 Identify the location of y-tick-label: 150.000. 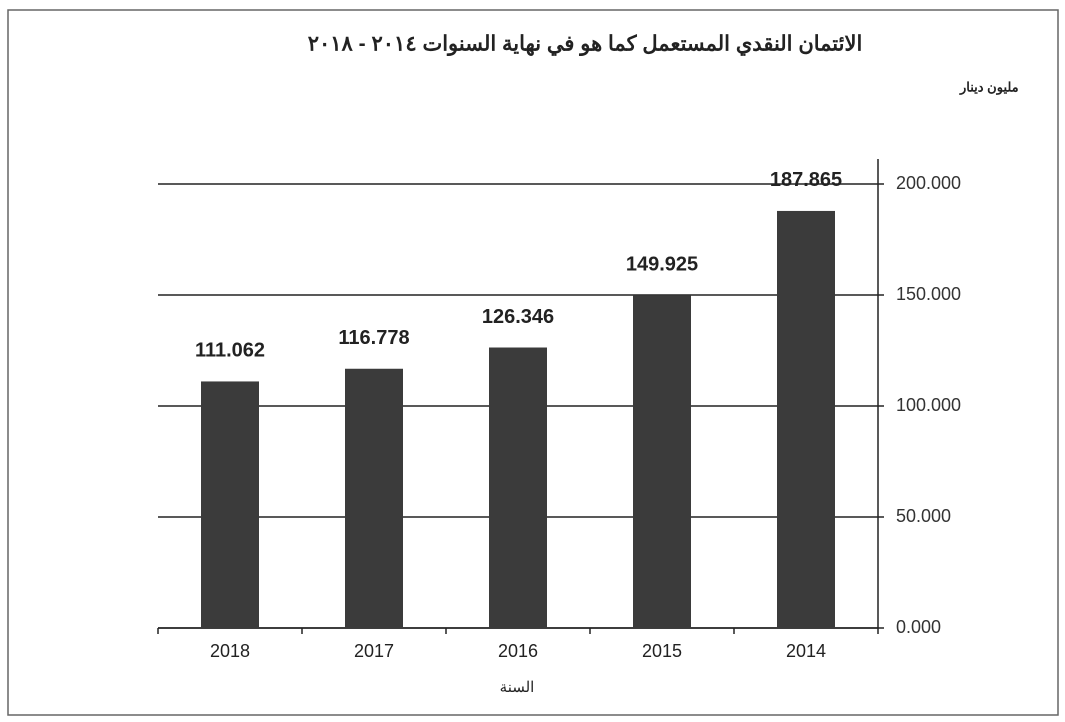
(928, 294).